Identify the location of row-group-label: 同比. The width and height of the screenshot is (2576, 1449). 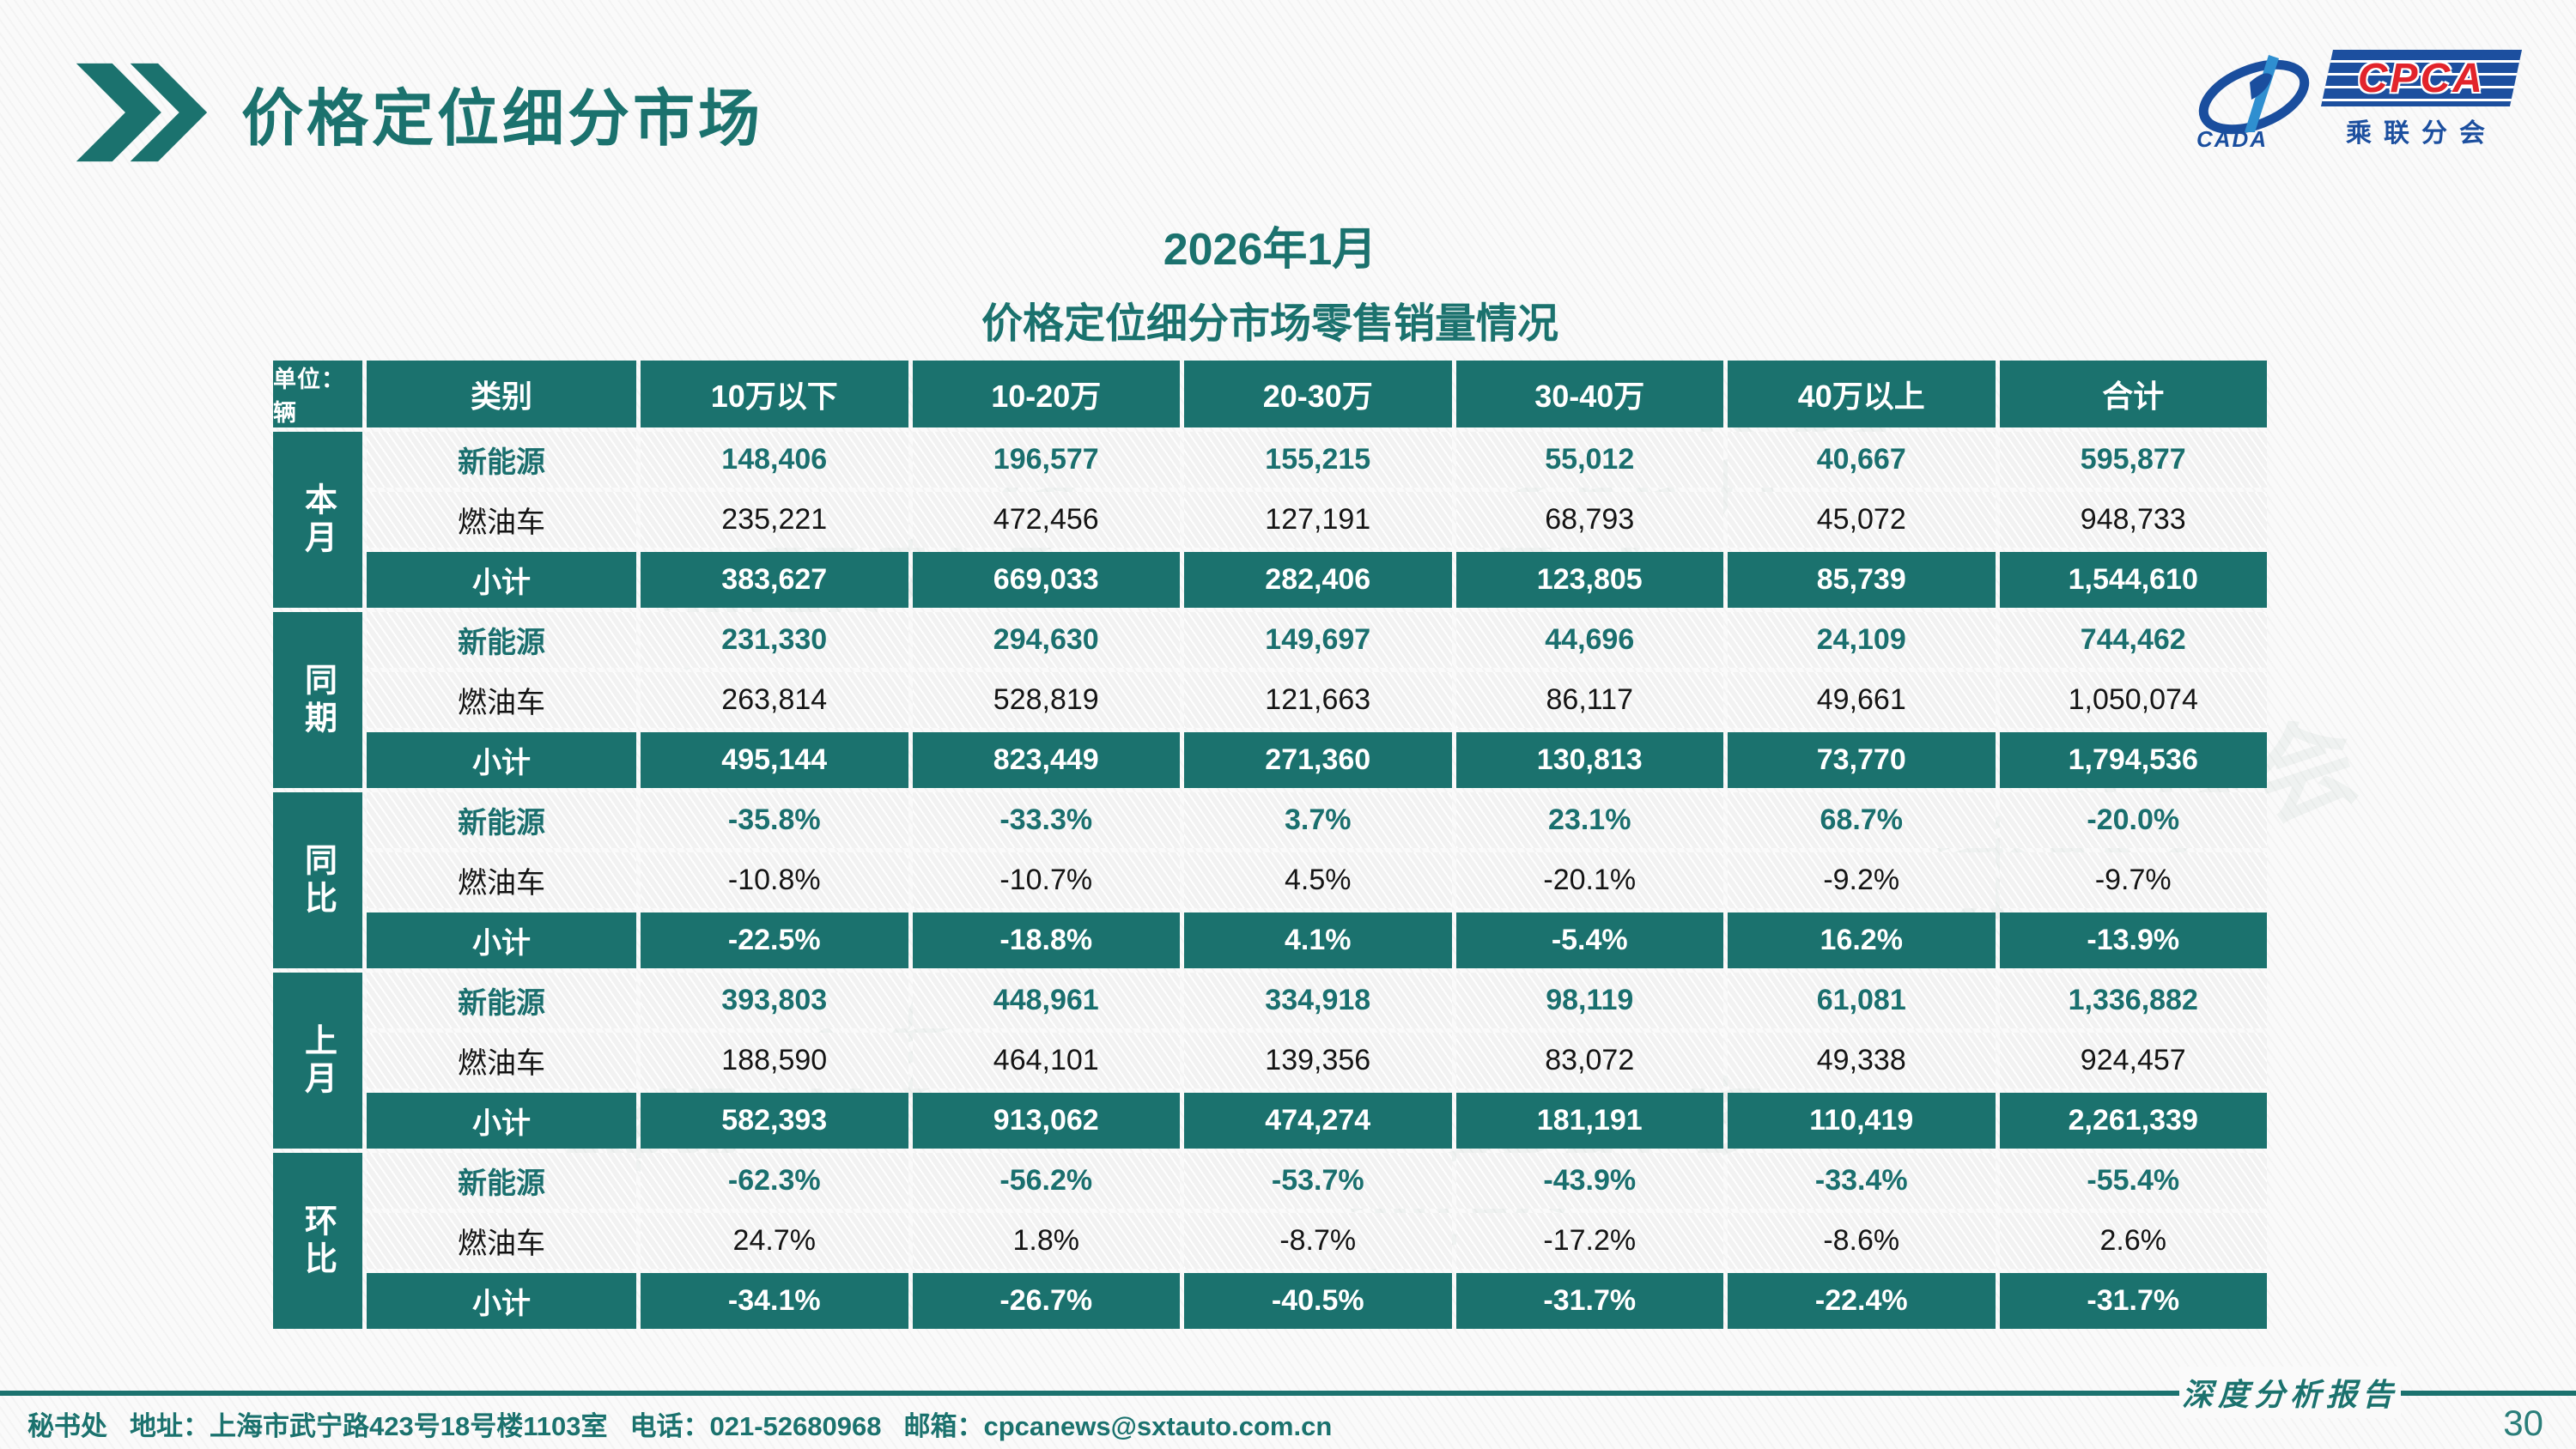
(317, 880).